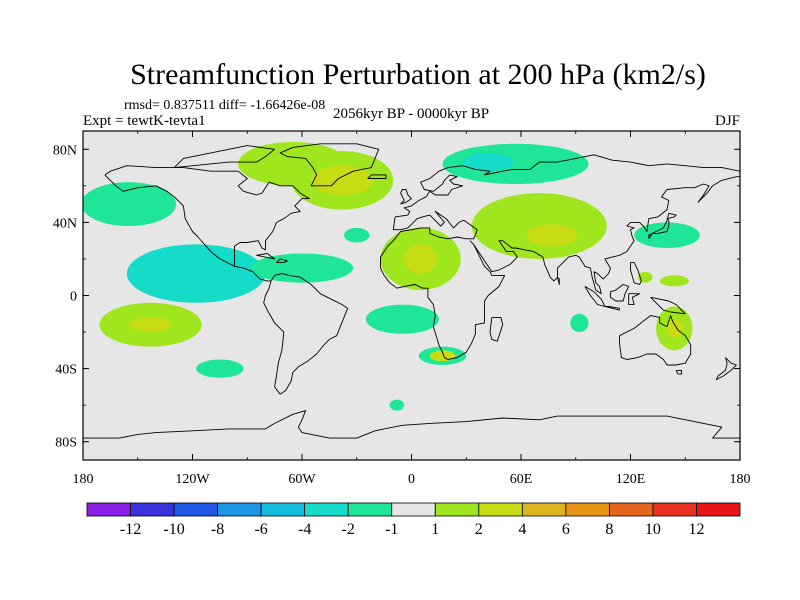 This screenshot has height=600, width=800. I want to click on colorbar-label: -10, so click(173, 529).